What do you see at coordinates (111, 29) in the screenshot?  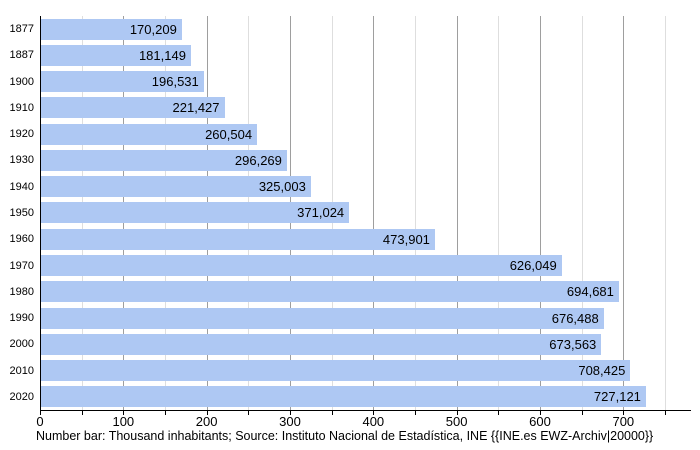 I see `population-bar-1877: 170,209` at bounding box center [111, 29].